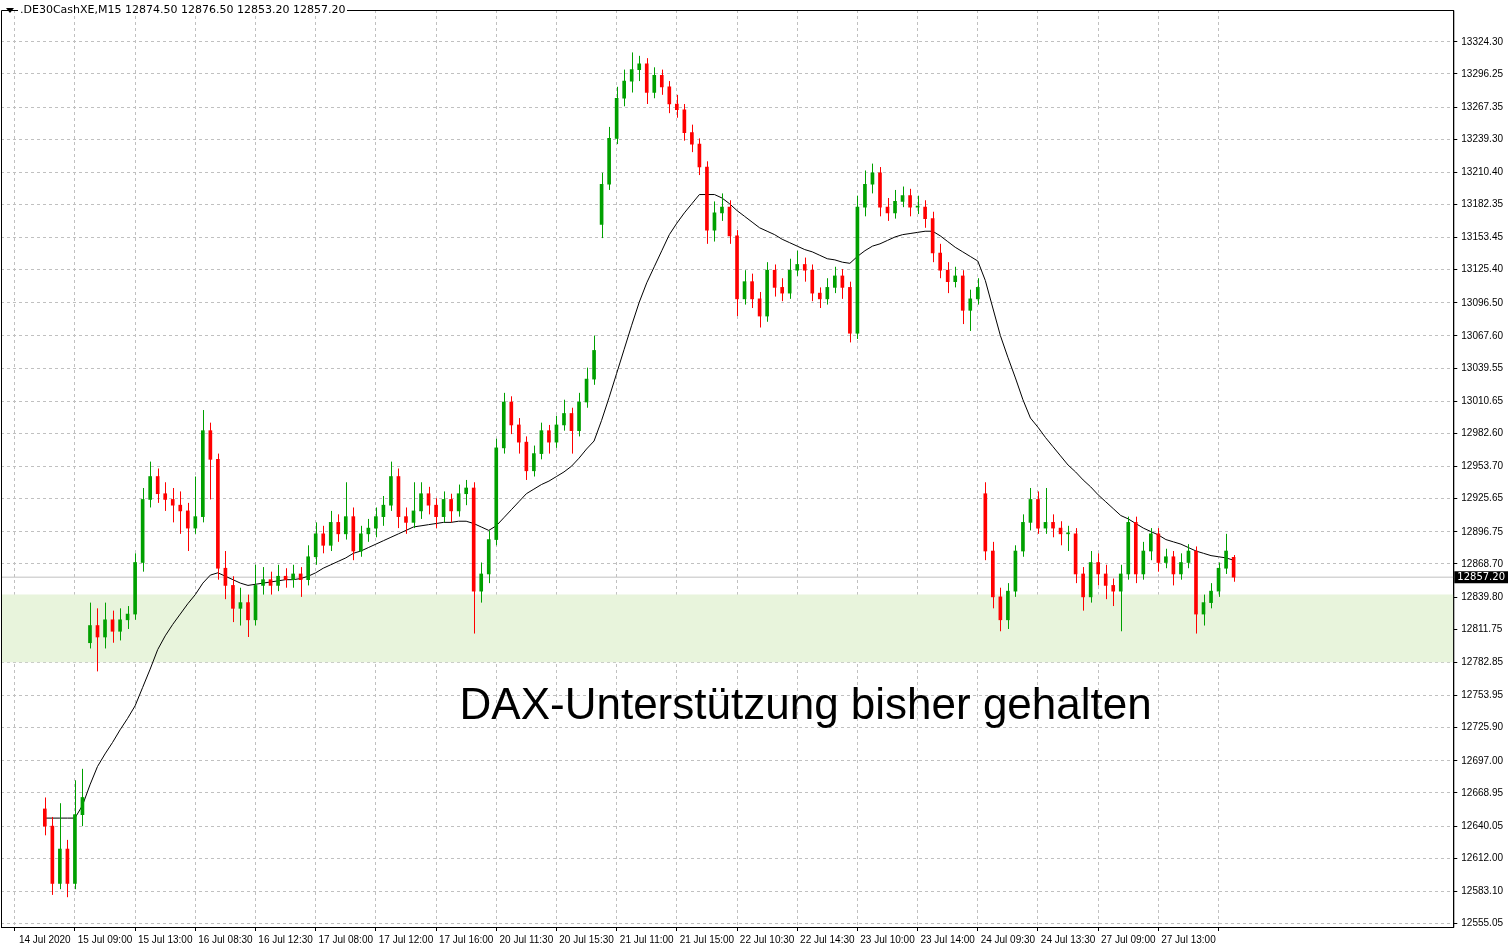 The image size is (1509, 951). What do you see at coordinates (1482, 531) in the screenshot?
I see `y-tick-label: 12896.75` at bounding box center [1482, 531].